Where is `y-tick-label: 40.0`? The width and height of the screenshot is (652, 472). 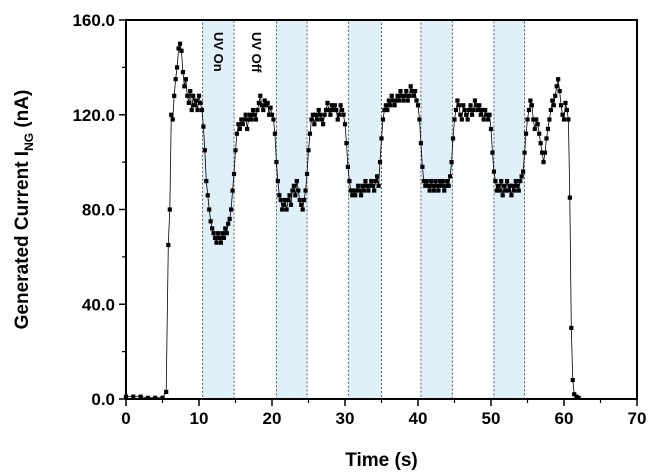 y-tick-label: 40.0 is located at coordinates (98, 304).